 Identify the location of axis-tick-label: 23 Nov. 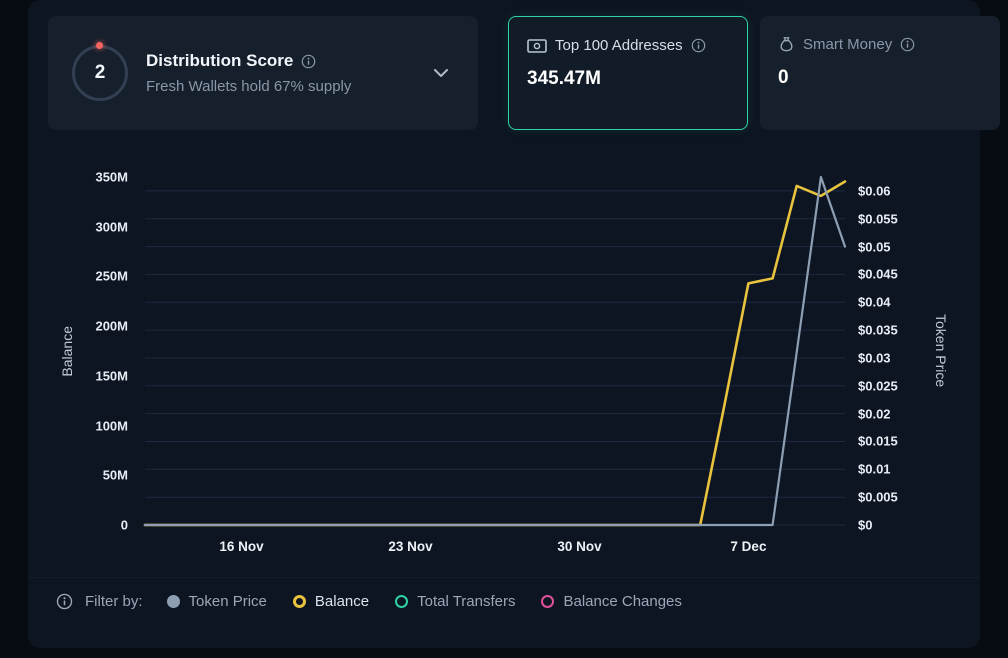
(410, 546).